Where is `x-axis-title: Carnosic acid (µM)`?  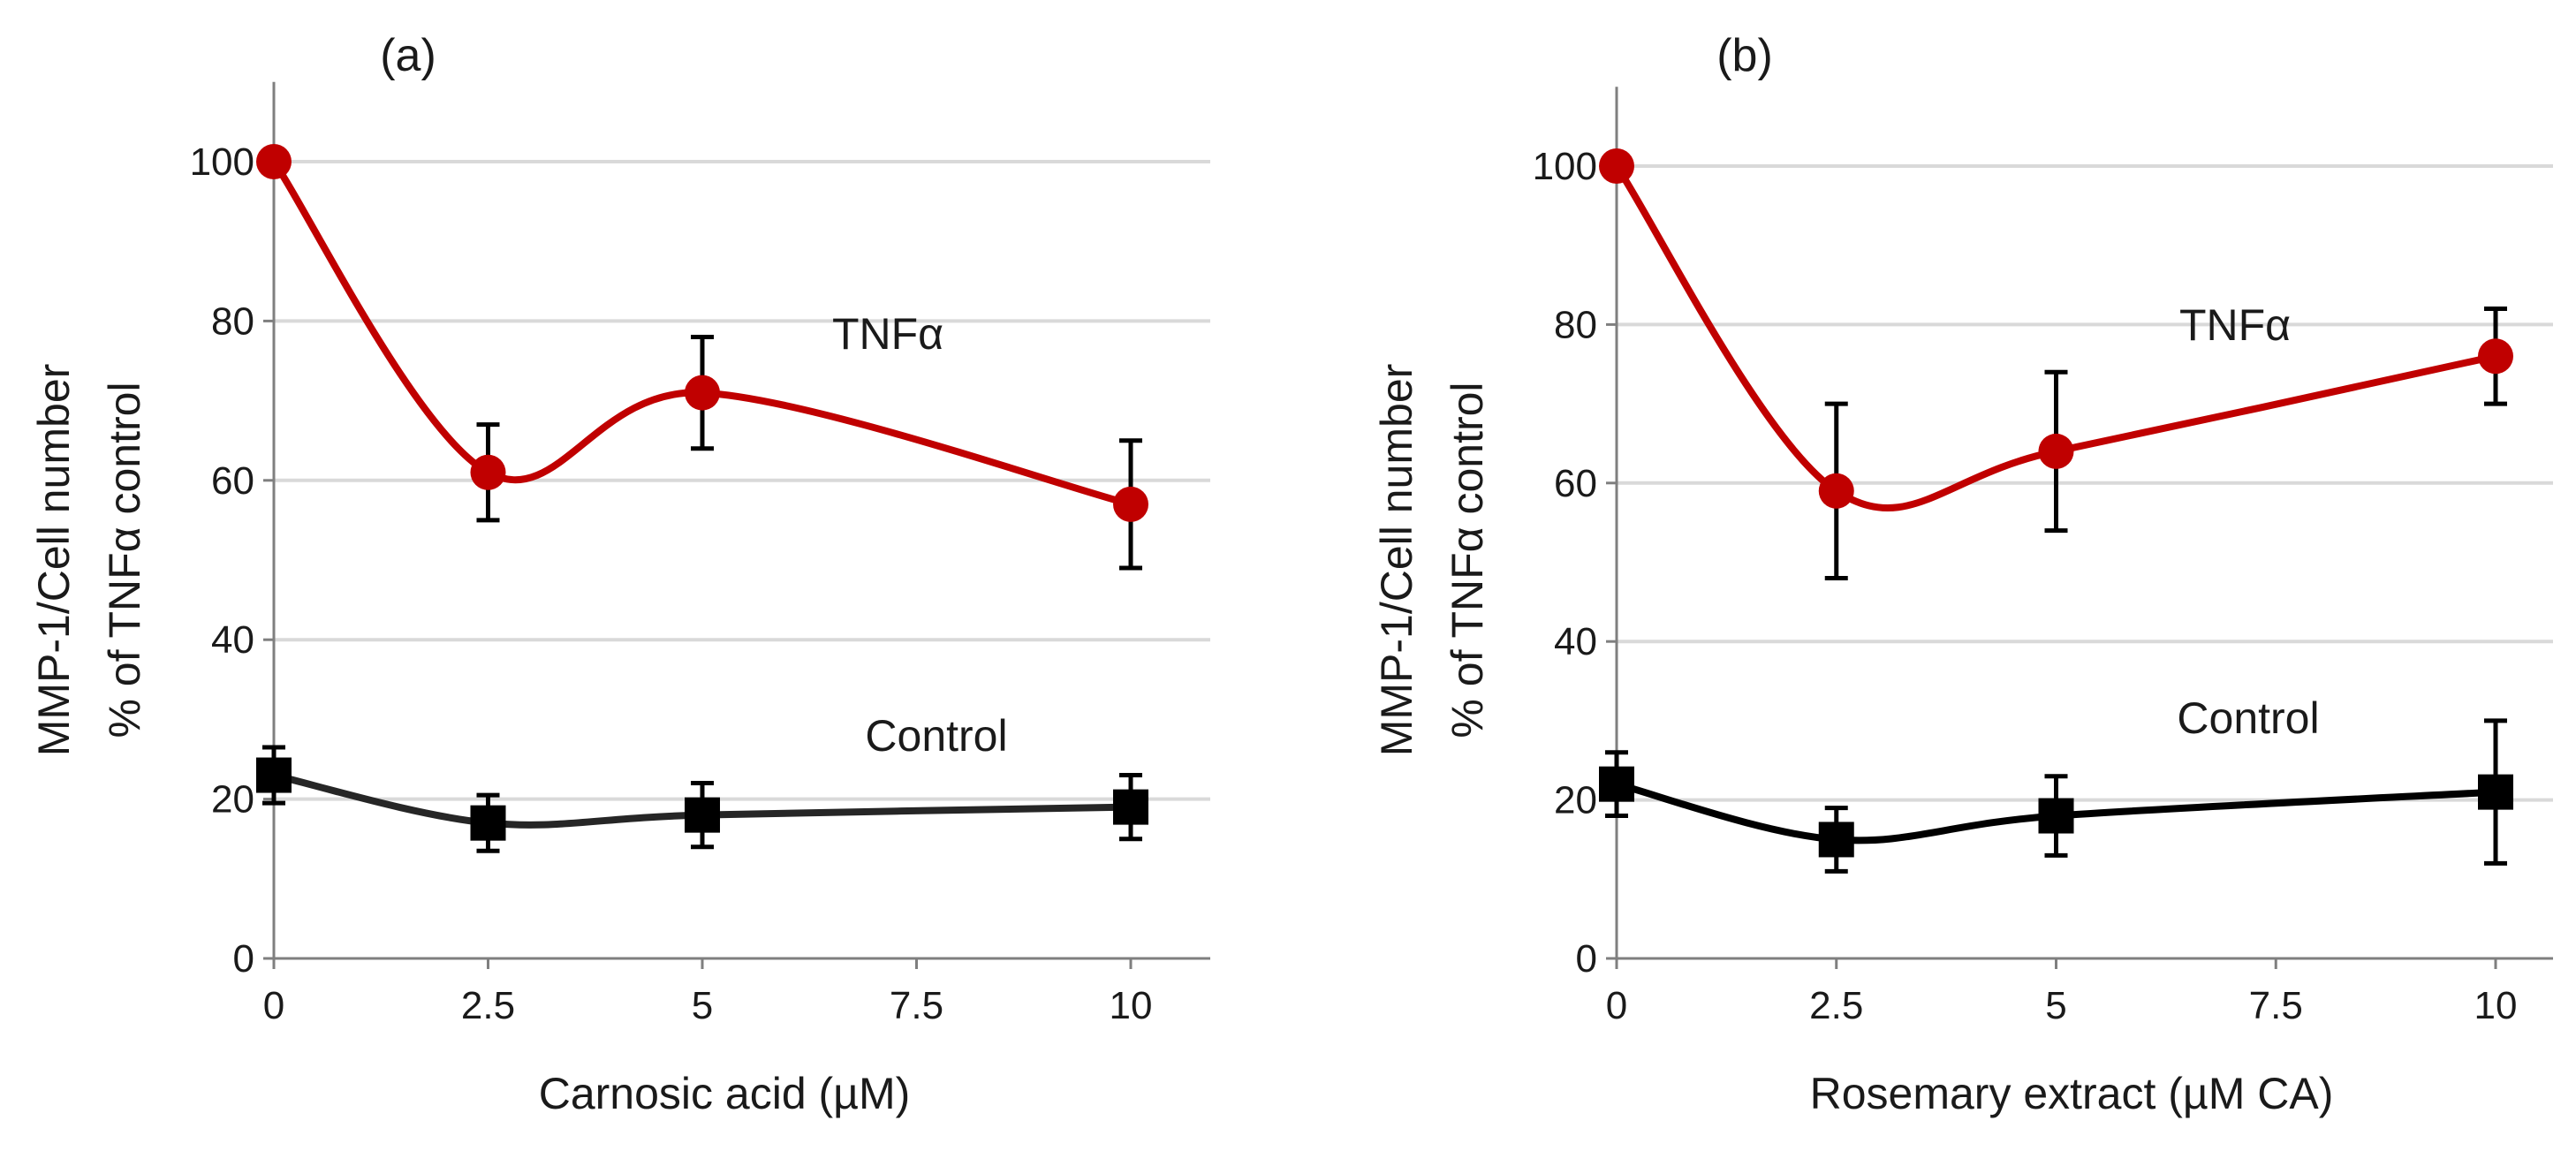 x-axis-title: Carnosic acid (µM) is located at coordinates (725, 1093).